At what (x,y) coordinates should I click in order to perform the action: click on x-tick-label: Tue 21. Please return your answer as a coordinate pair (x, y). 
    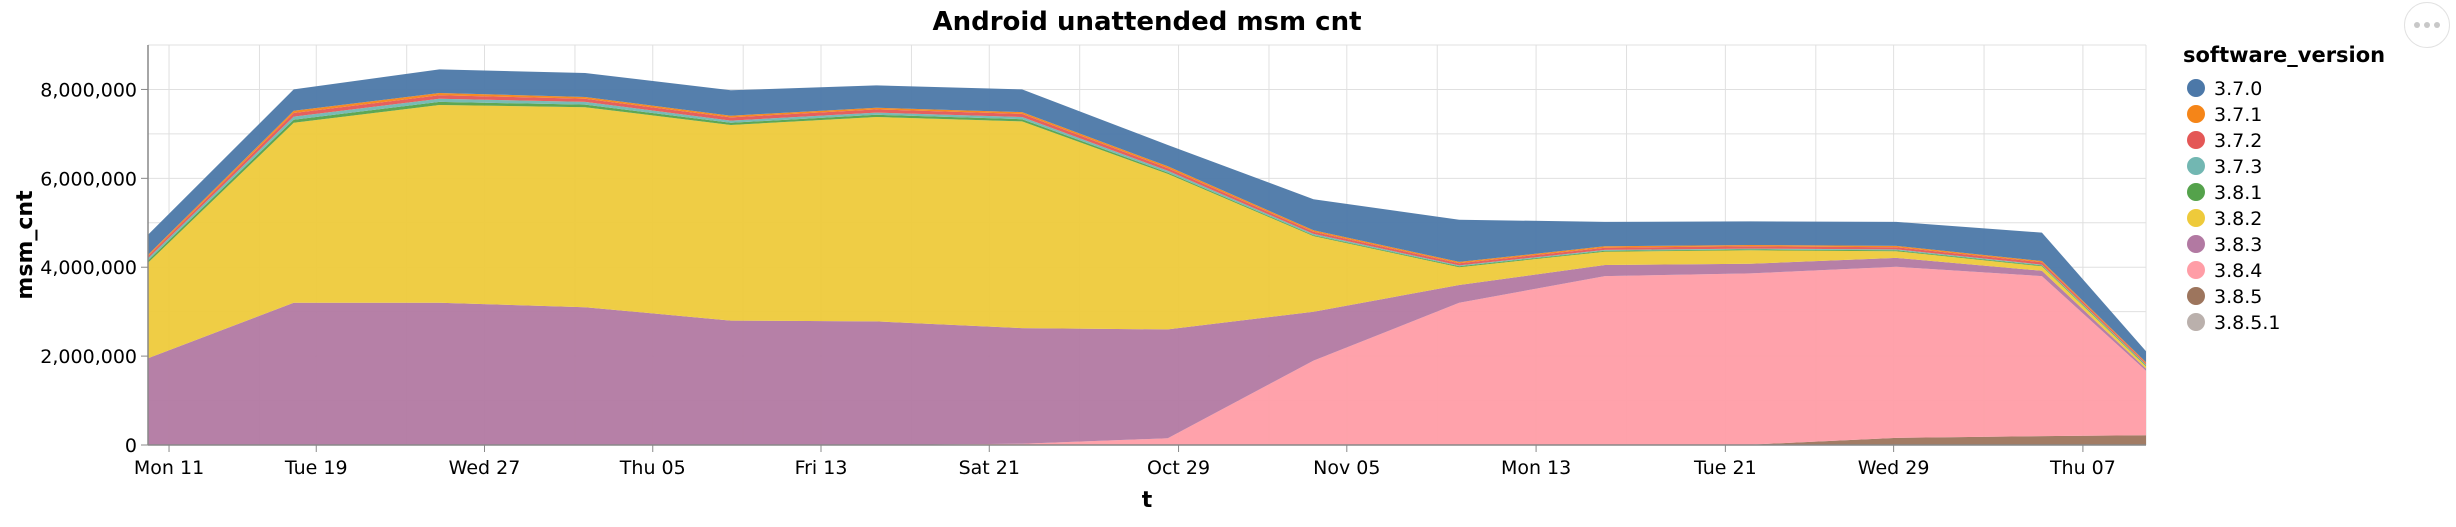
    Looking at the image, I should click on (1725, 468).